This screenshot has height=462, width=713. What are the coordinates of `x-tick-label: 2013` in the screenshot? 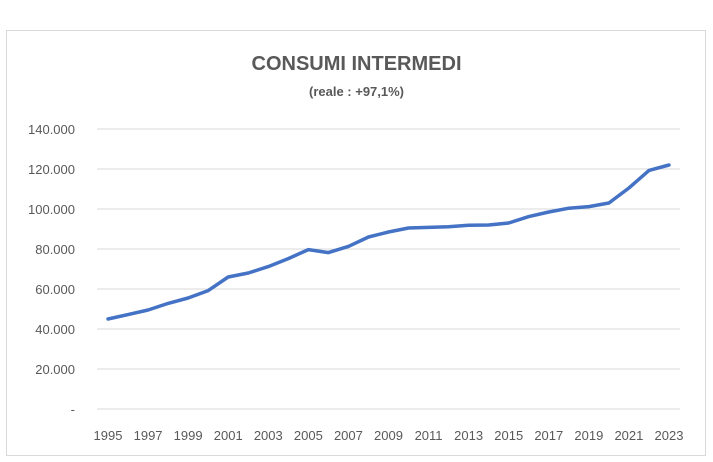 It's located at (468, 435).